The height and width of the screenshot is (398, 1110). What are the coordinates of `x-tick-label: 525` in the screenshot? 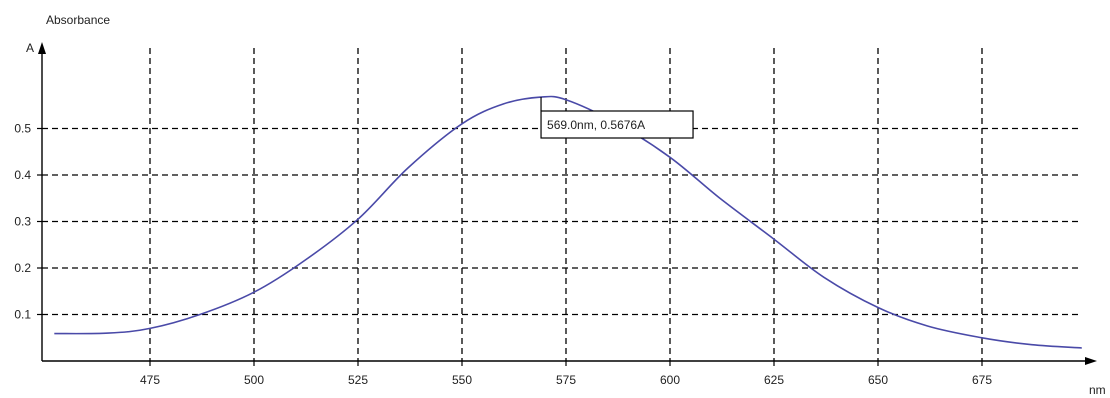 It's located at (358, 380).